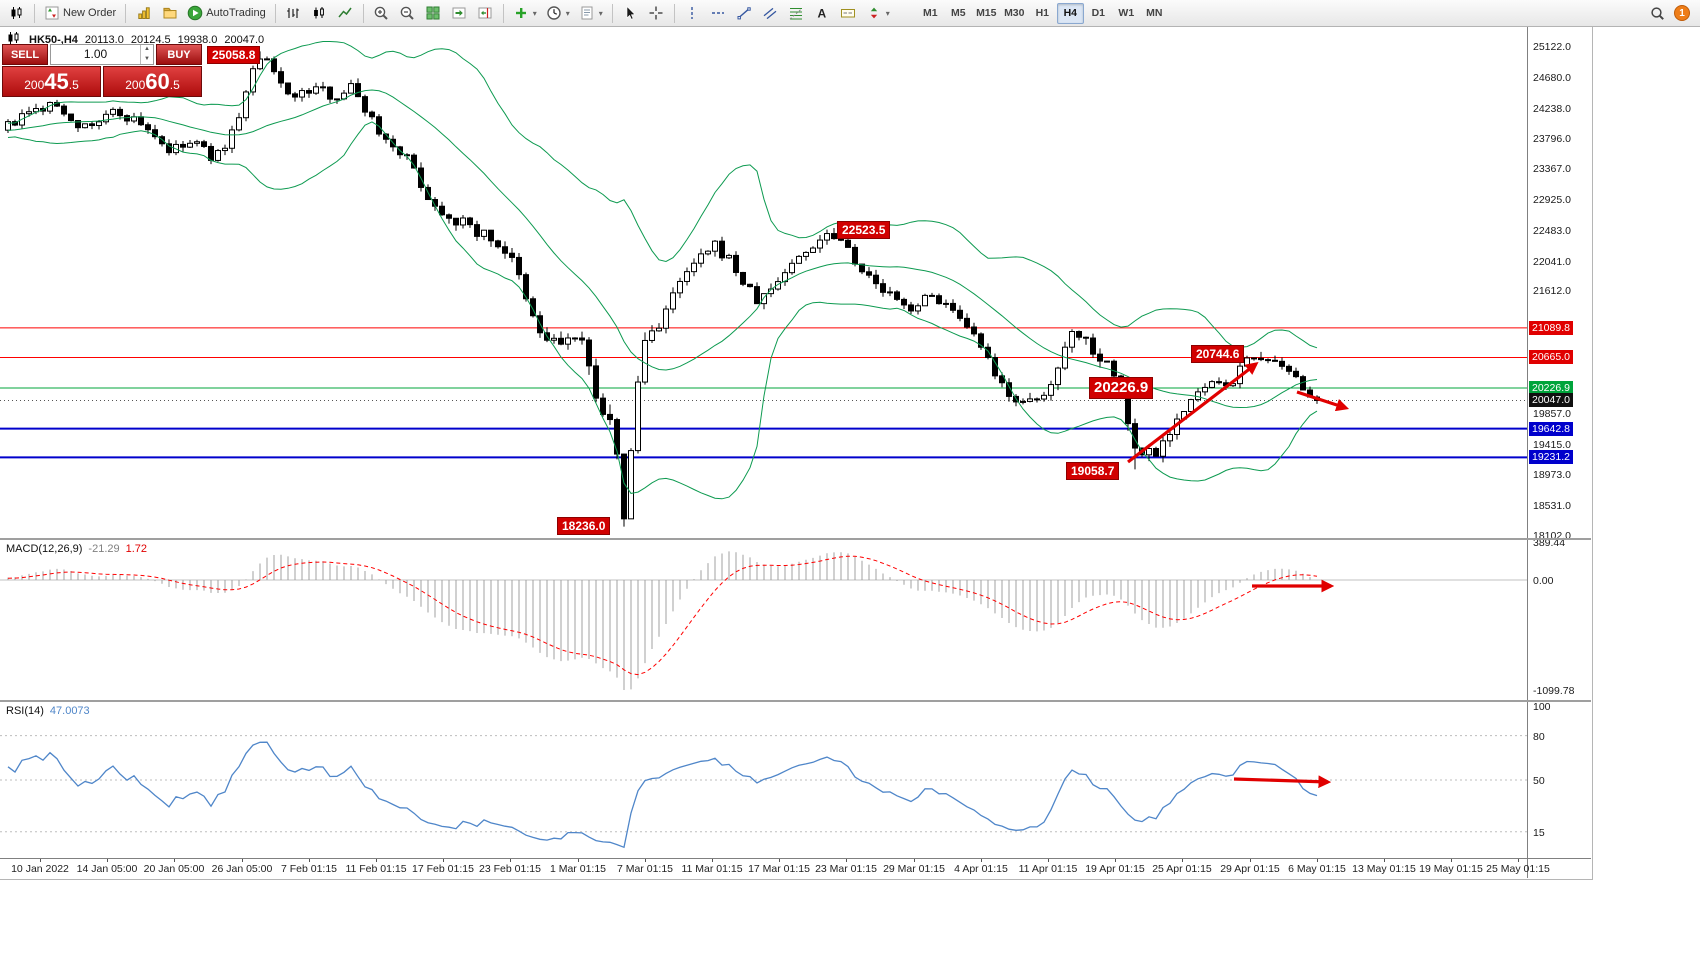  I want to click on svg-text: A, so click(822, 14).